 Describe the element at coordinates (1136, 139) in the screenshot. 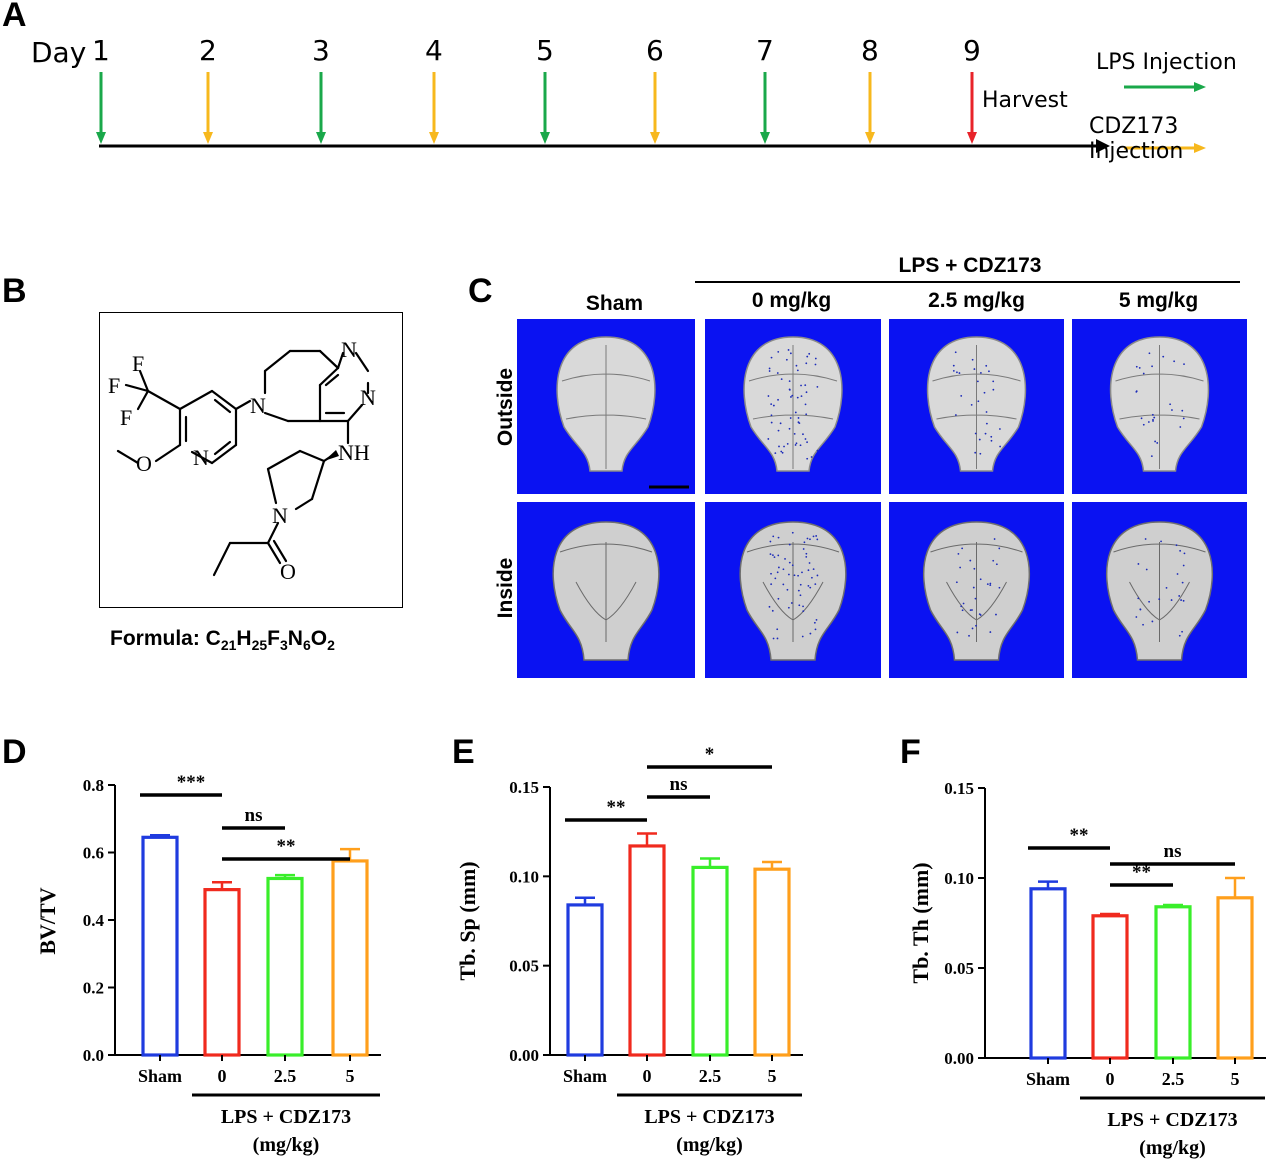

I see `legend-cdz-label: CDZ173 Injection` at that location.